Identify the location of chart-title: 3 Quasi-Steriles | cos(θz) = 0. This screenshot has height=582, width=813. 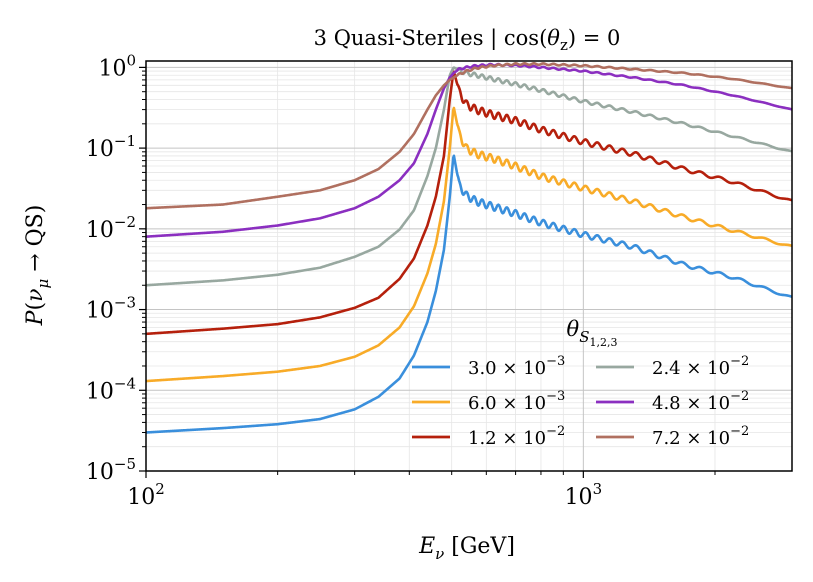
(467, 40).